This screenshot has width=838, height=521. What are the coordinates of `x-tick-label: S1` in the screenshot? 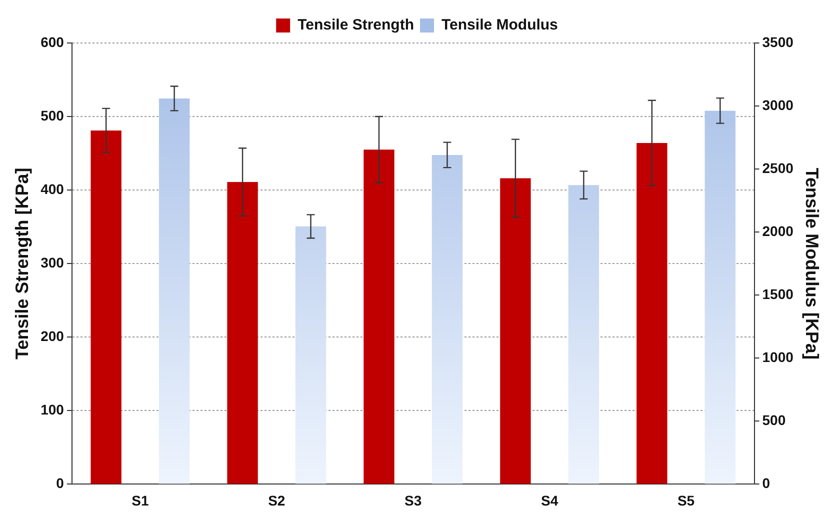 It's located at (140, 500).